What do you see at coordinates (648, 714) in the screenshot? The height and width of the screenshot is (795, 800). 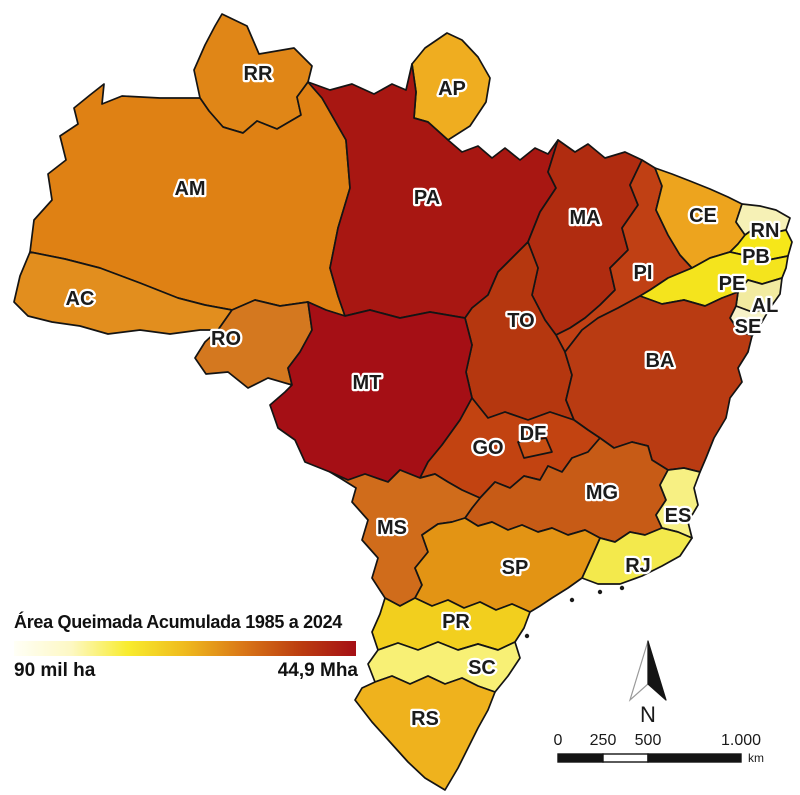 I see `compass-label: N` at bounding box center [648, 714].